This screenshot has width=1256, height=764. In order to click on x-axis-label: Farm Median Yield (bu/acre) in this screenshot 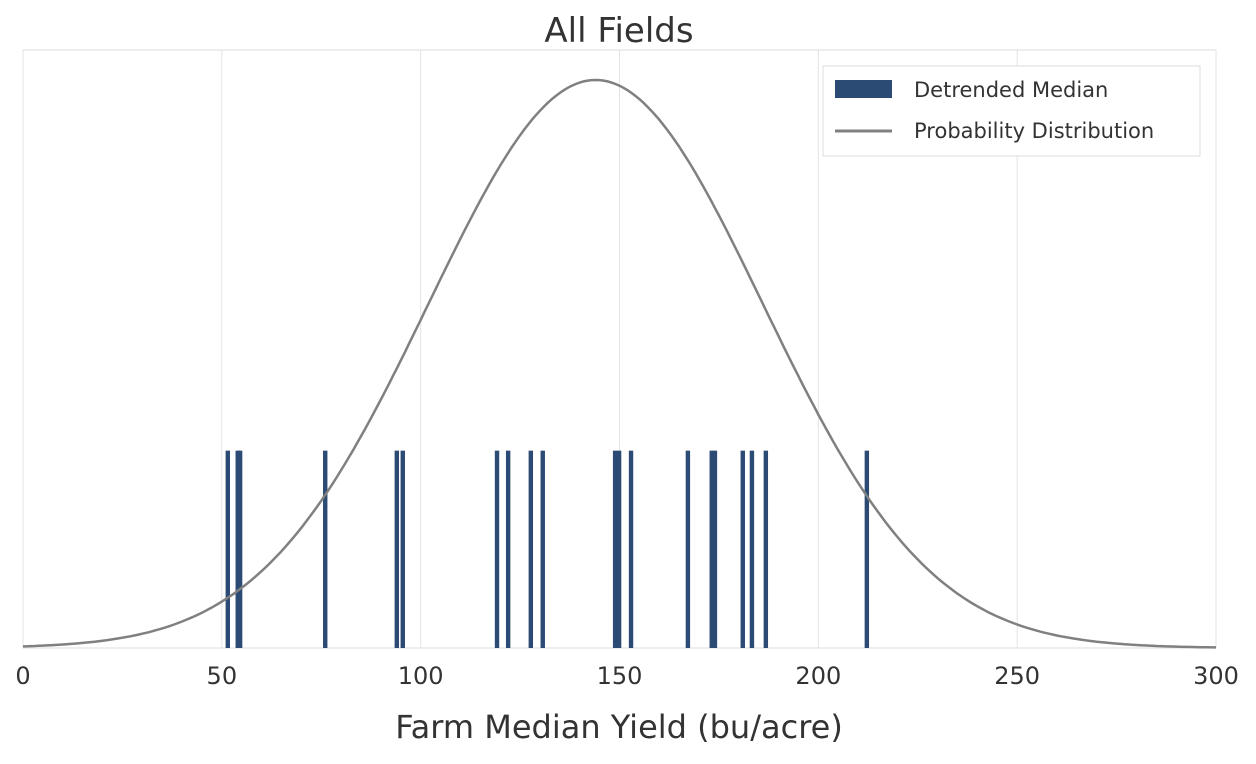, I will do `click(619, 727)`.